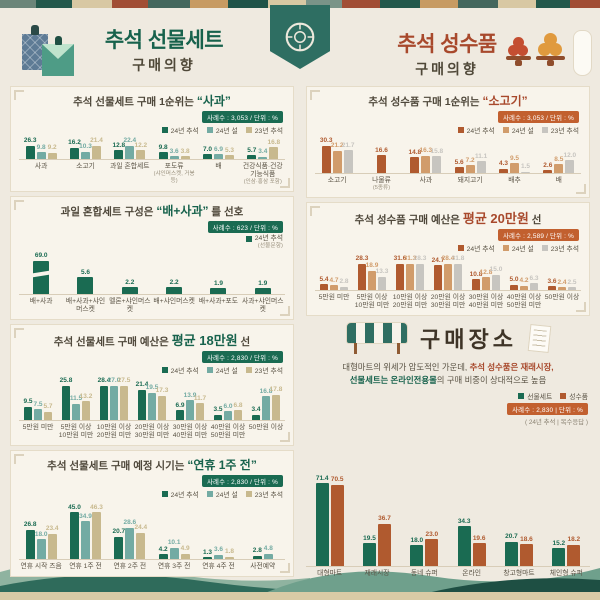 The image size is (600, 600). Describe the element at coordinates (514, 156) in the screenshot. I see `bar-wrap: 9.5` at that location.